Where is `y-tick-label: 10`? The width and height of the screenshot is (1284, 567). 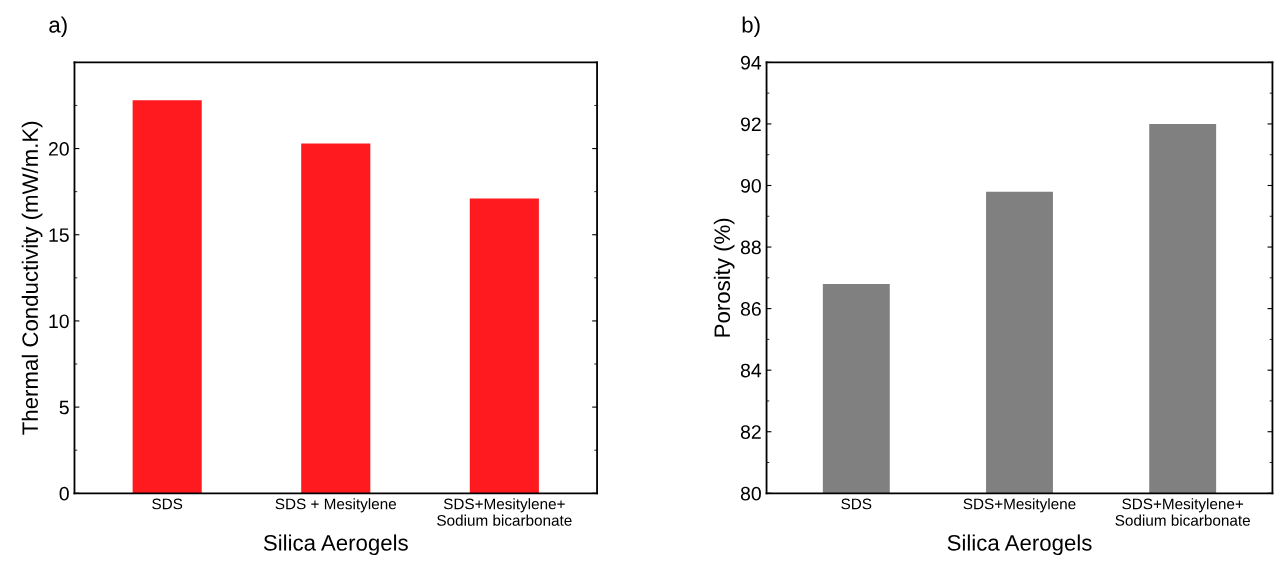 y-tick-label: 10 is located at coordinates (59, 321).